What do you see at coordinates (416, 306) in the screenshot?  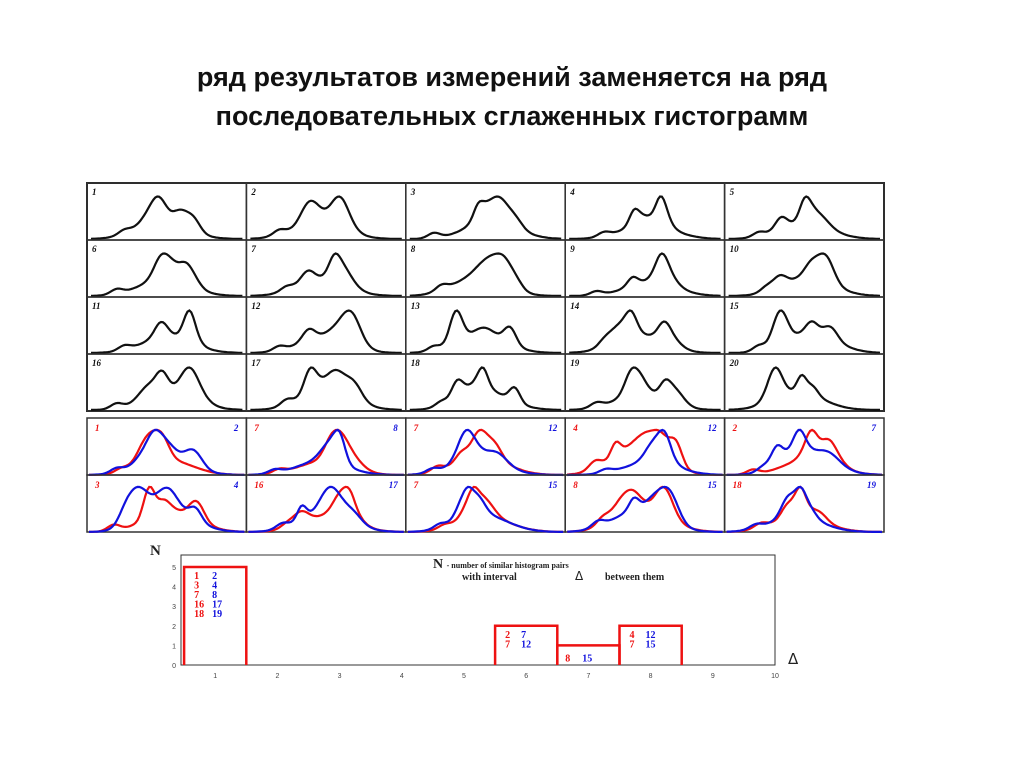 I see `panel-label: 13` at bounding box center [416, 306].